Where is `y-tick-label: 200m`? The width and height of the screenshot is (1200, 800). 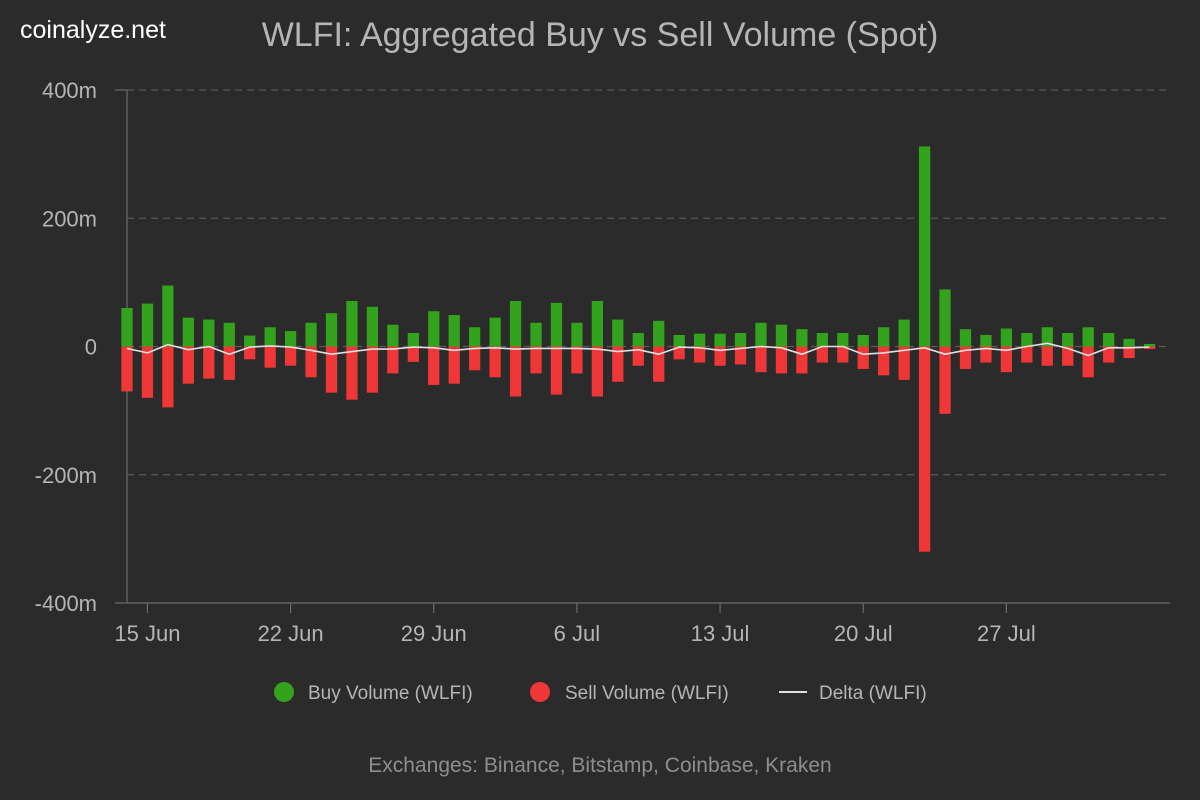
y-tick-label: 200m is located at coordinates (69, 218).